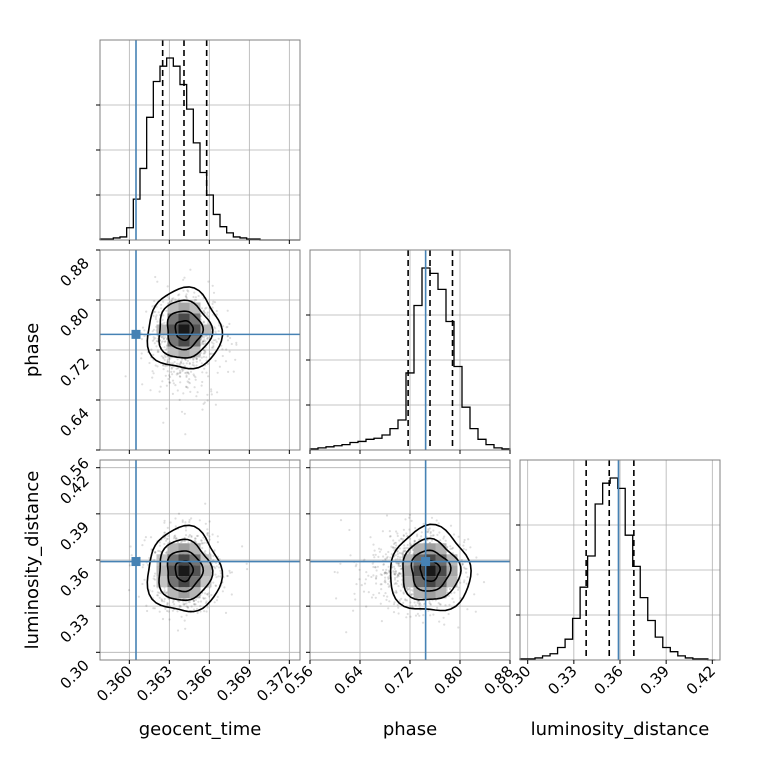 The width and height of the screenshot is (760, 760). Describe the element at coordinates (608, 680) in the screenshot. I see `xtick-label-luminosity-distance: 0.36` at that location.